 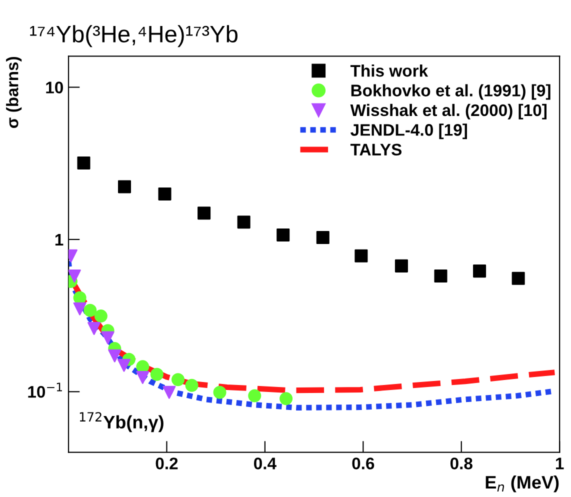 I want to click on x-tick-label: 1, so click(x=560, y=464).